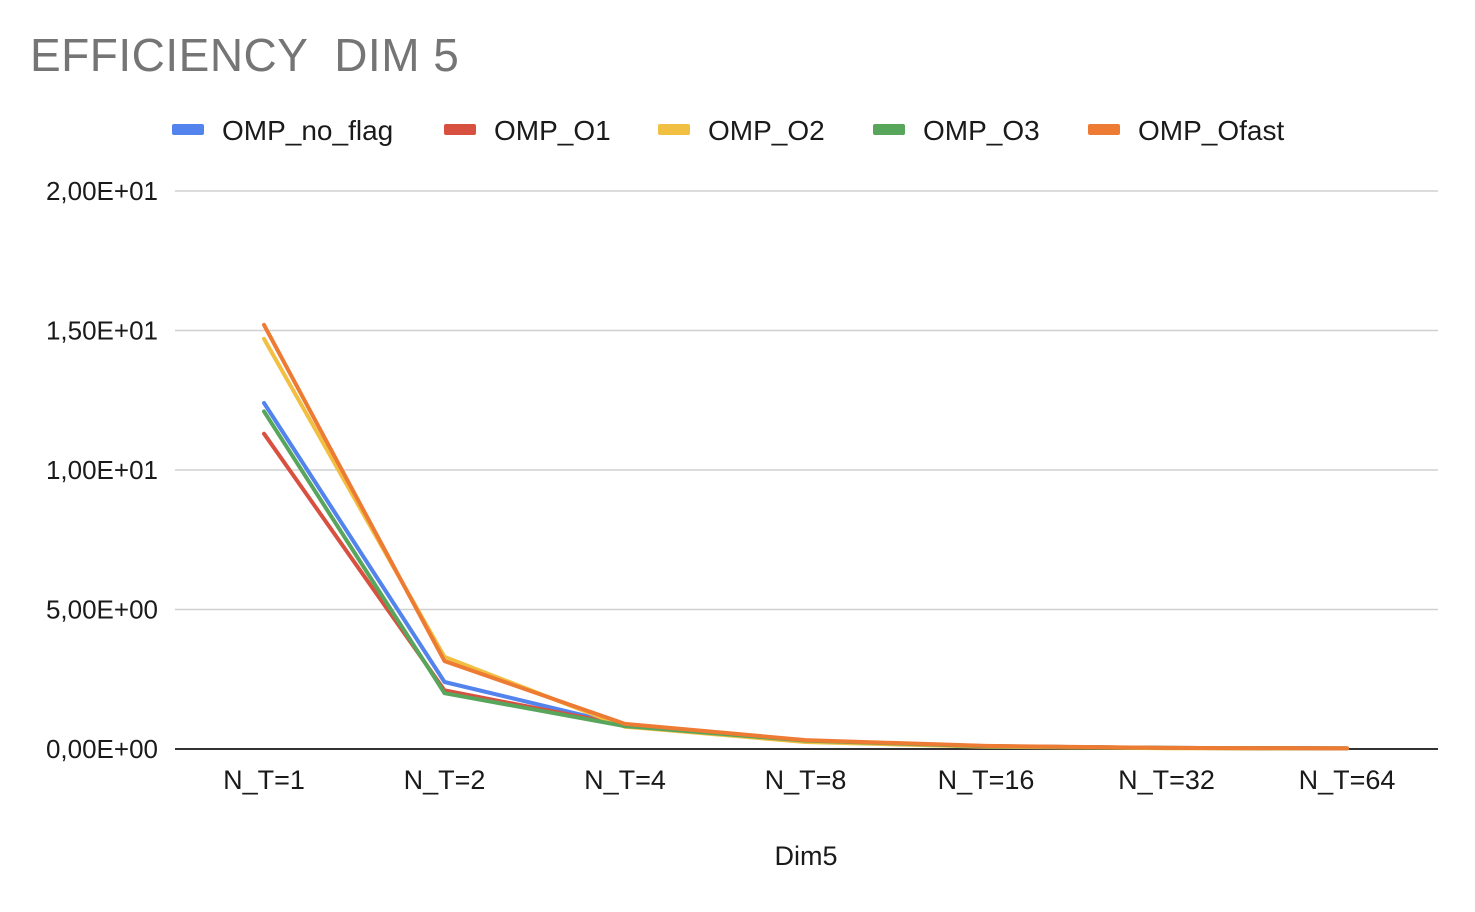 This screenshot has height=912, width=1475. I want to click on legend-item-omp-no-flag: OMP_no_flag, so click(282, 130).